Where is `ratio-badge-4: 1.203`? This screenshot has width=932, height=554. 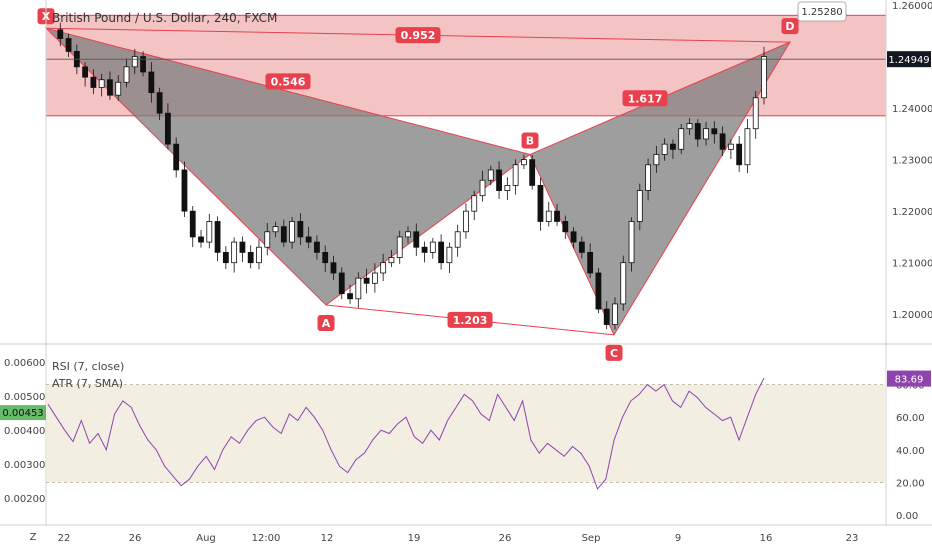 ratio-badge-4: 1.203 is located at coordinates (470, 319).